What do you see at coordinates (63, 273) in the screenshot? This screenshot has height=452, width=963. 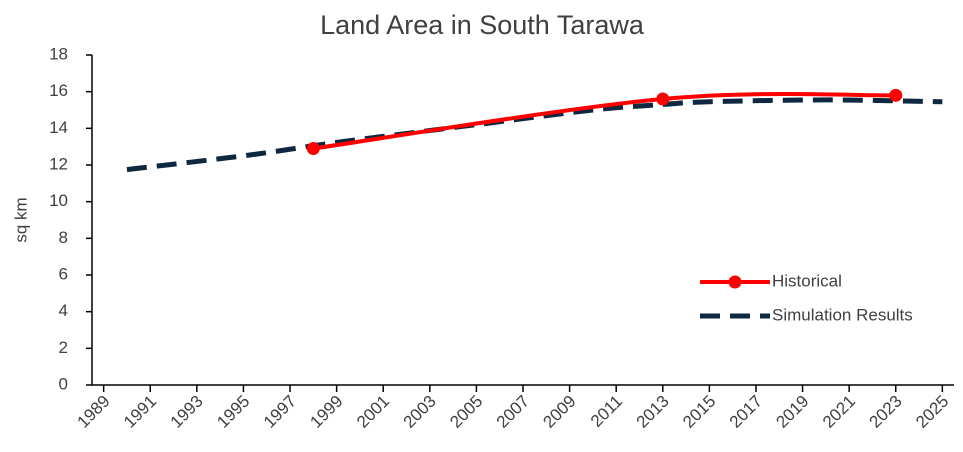 I see `y-tick-label: 6` at bounding box center [63, 273].